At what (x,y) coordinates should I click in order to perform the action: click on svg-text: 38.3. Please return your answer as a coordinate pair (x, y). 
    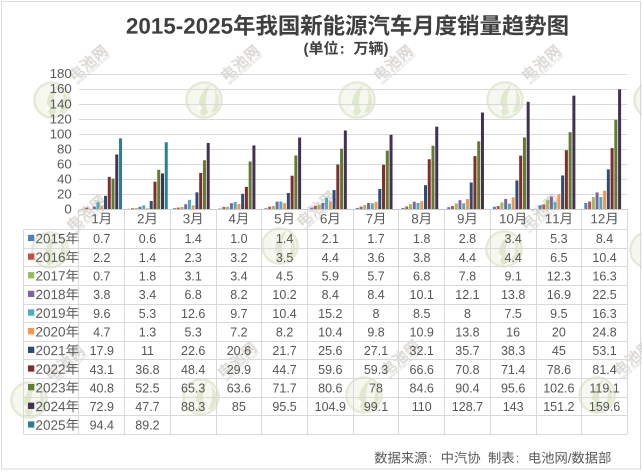
    Looking at the image, I should click on (513, 351).